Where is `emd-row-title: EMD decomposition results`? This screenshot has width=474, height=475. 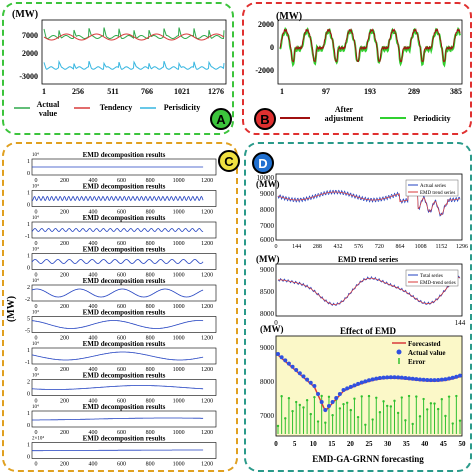 emd-row-title: EMD decomposition results is located at coordinates (124, 281).